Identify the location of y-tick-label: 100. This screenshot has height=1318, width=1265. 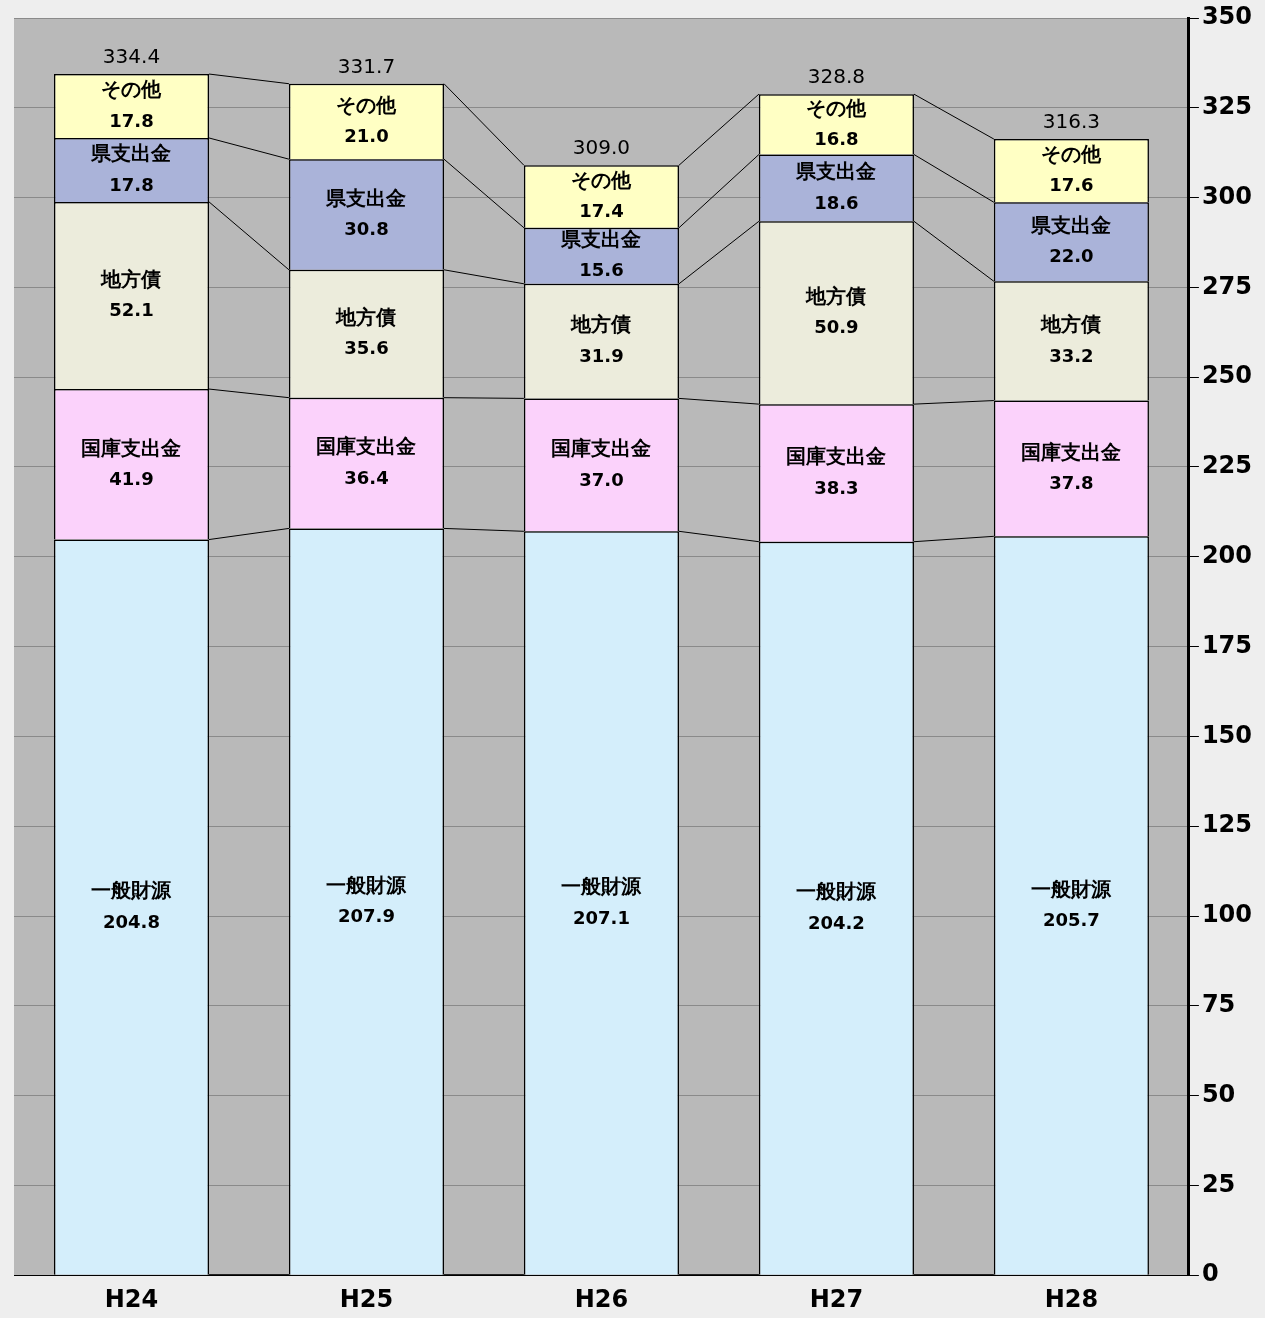
(1227, 914).